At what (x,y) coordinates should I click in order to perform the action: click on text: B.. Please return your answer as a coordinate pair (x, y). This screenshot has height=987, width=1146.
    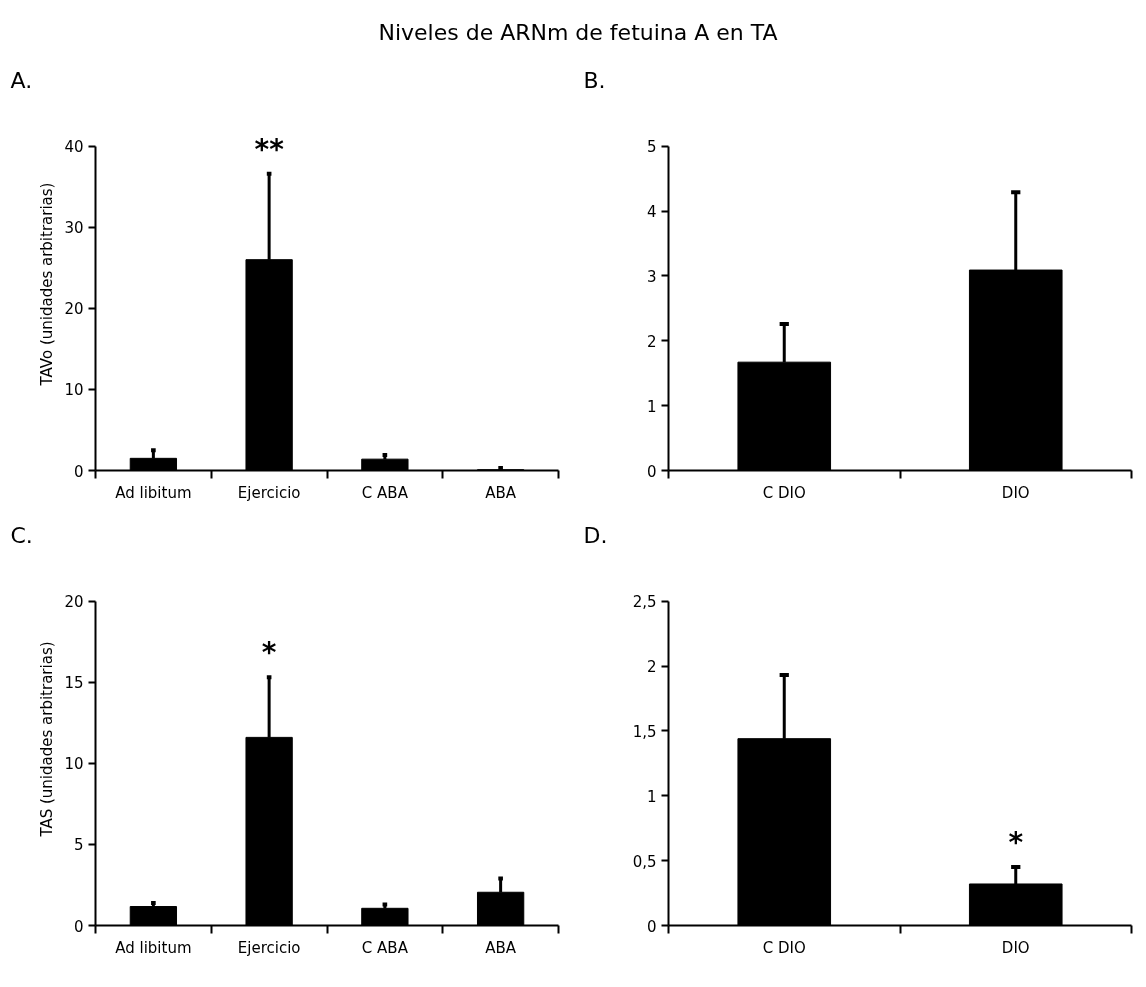
    Looking at the image, I should click on (594, 80).